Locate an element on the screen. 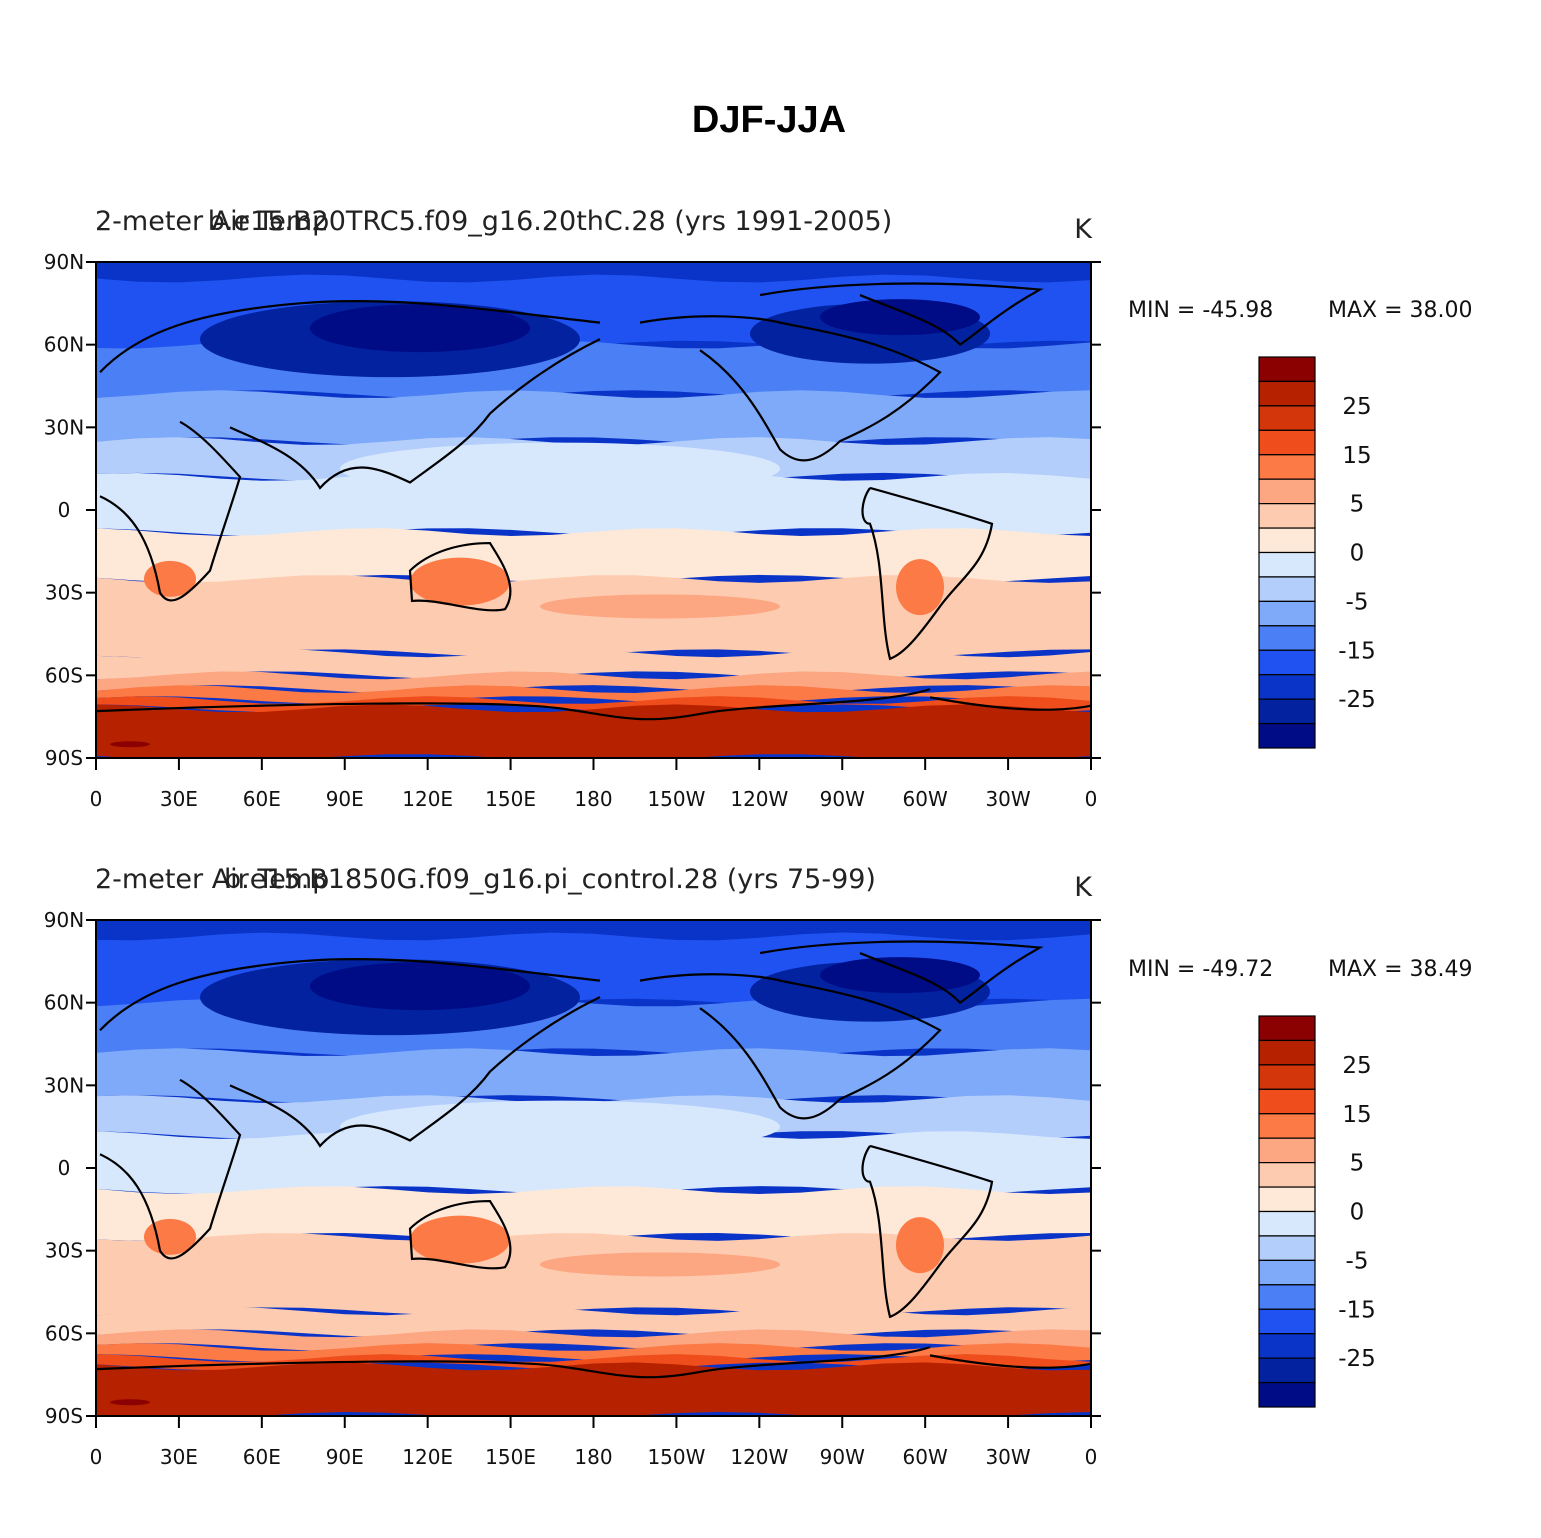  colorbar-label: 0 is located at coordinates (1357, 1213).